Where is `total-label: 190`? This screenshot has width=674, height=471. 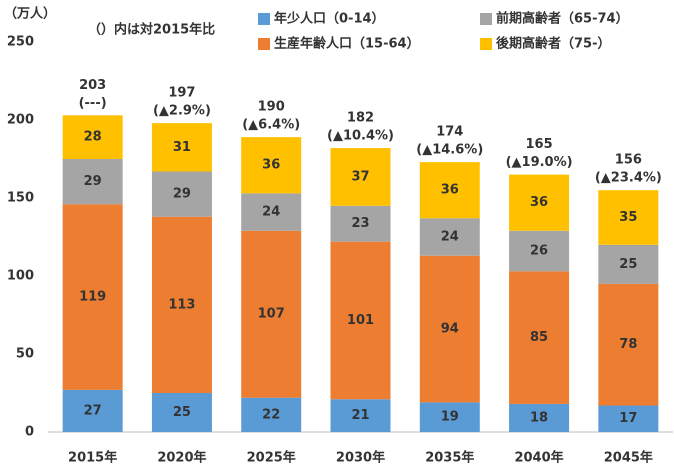 total-label: 190 is located at coordinates (271, 107).